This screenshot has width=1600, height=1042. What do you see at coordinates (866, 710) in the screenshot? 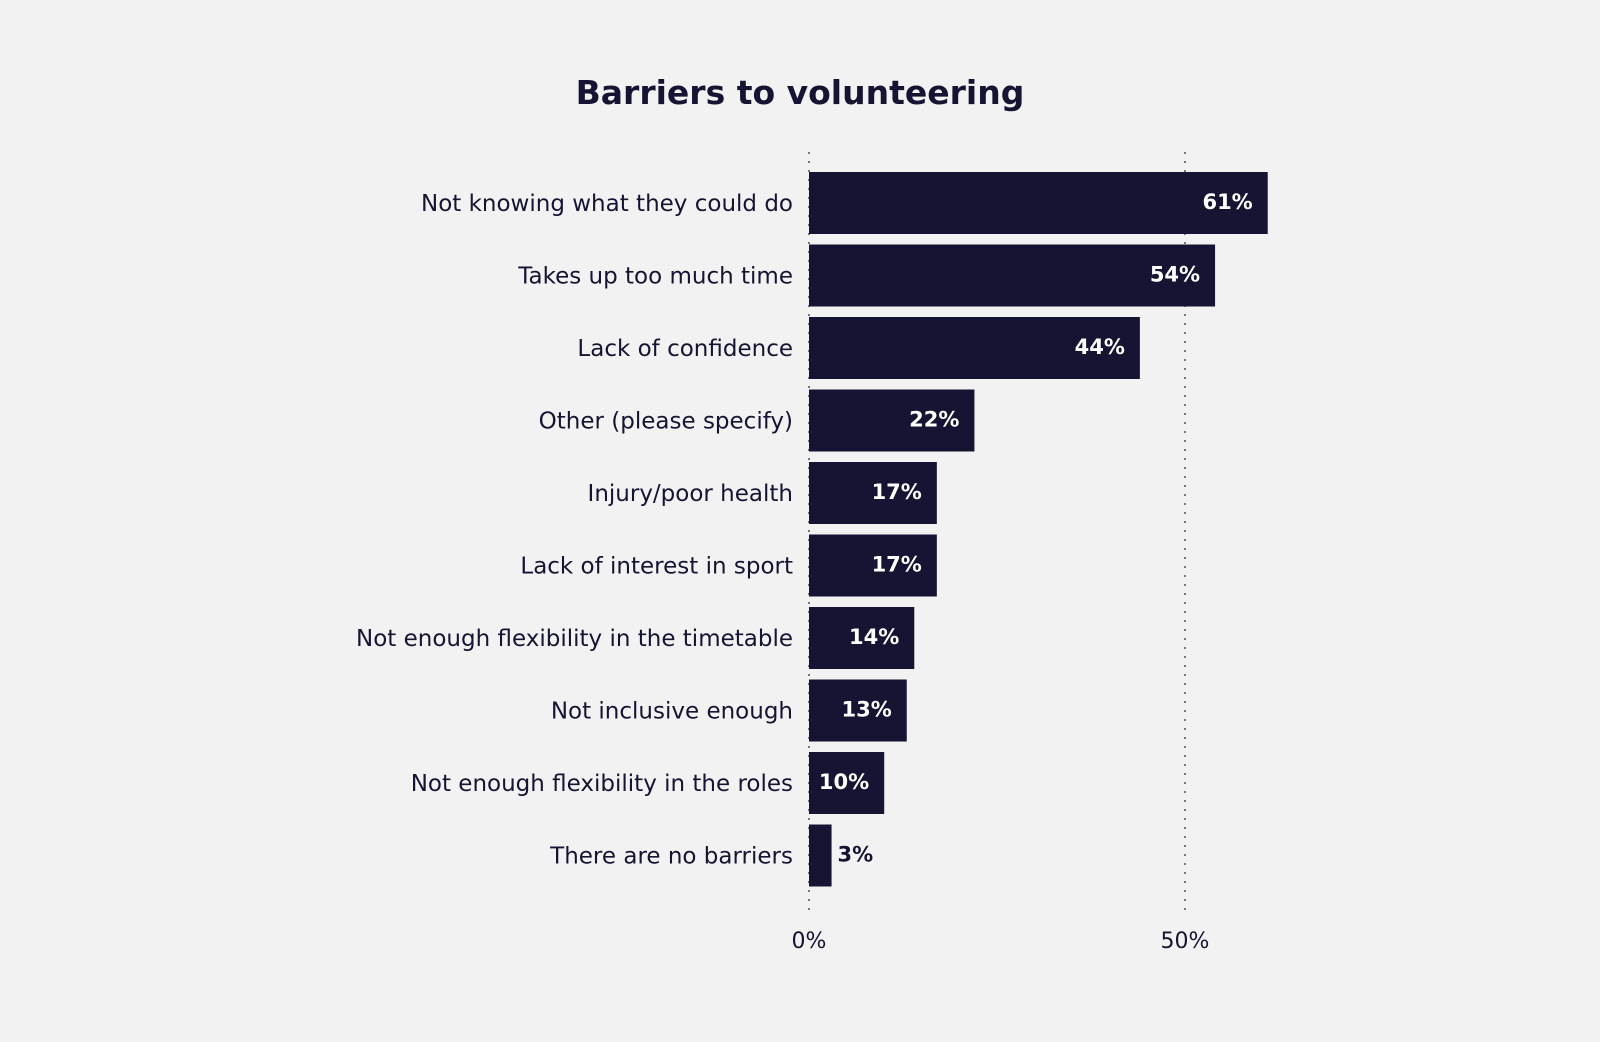
I see `data-label: 13%` at bounding box center [866, 710].